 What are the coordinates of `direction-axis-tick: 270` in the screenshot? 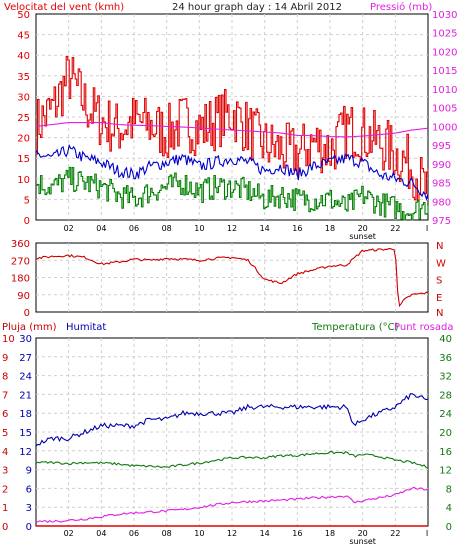 It's located at (20, 261).